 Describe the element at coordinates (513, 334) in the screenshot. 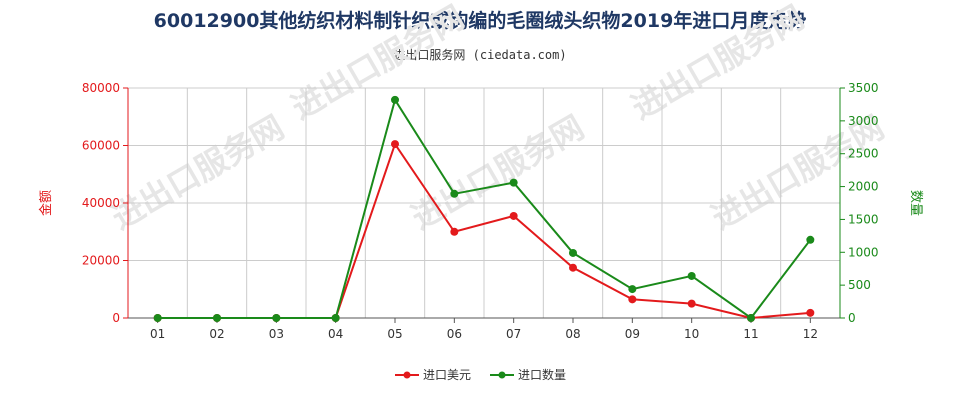

I see `x-tick-label: 07` at that location.